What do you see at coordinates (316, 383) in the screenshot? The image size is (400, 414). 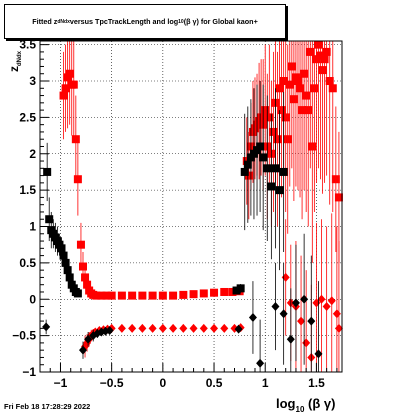 I see `x-tick-label: 1.5` at bounding box center [316, 383].